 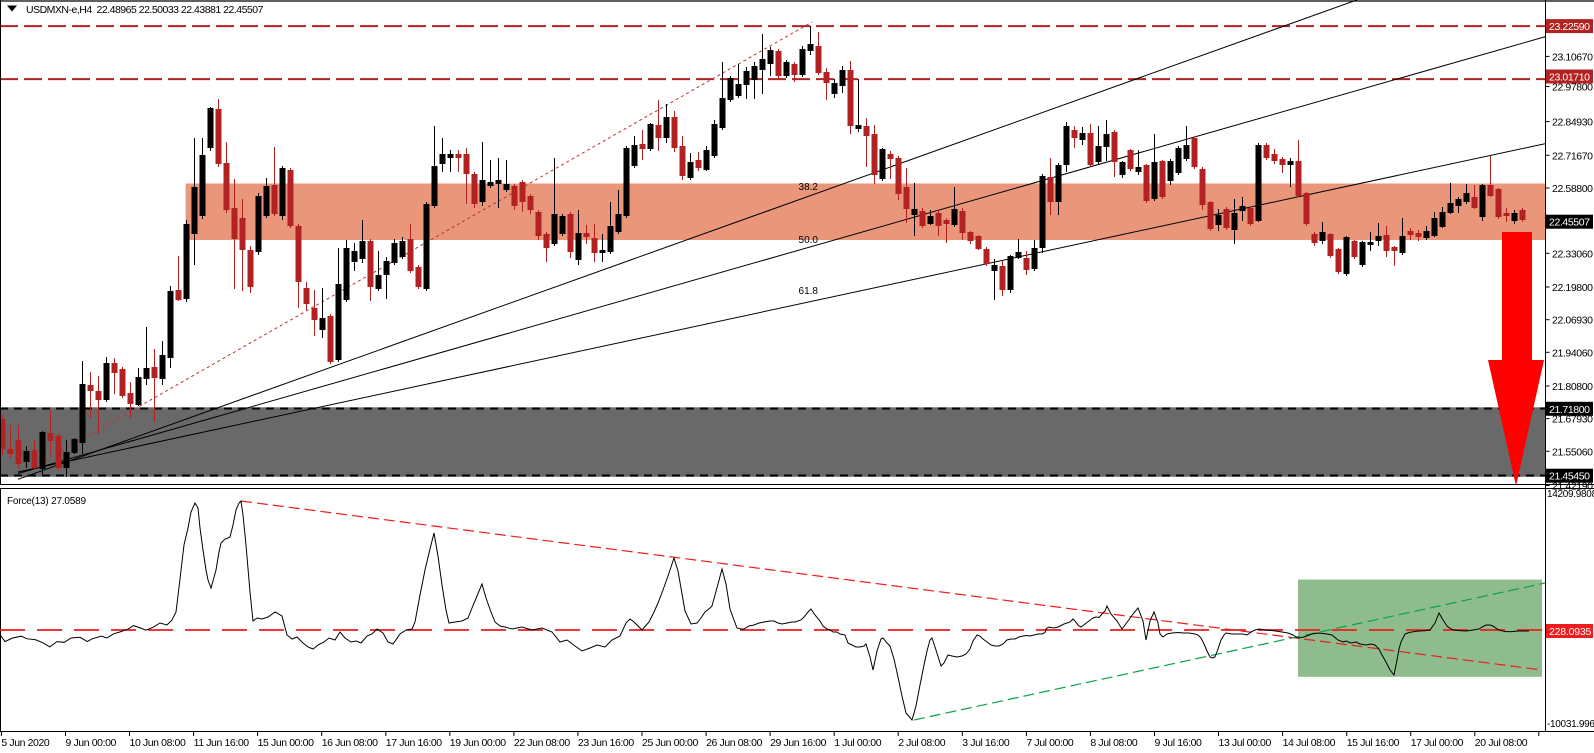 What do you see at coordinates (286, 743) in the screenshot?
I see `svg-text: 15 Jun 00:00` at bounding box center [286, 743].